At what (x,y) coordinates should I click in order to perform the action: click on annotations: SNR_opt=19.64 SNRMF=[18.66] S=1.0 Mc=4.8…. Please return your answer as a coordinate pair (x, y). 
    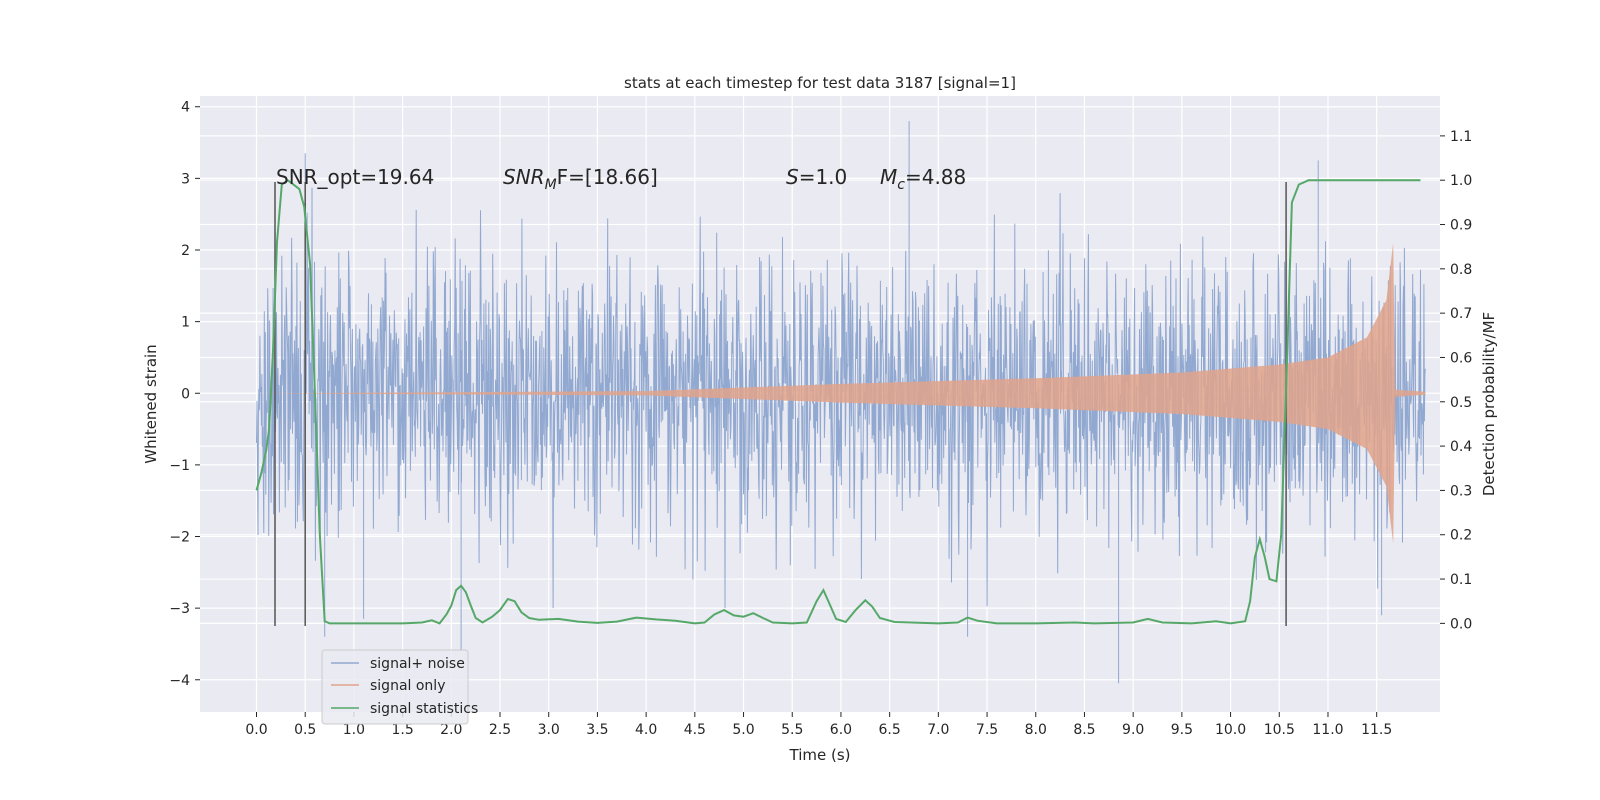
    Looking at the image, I should click on (621, 179).